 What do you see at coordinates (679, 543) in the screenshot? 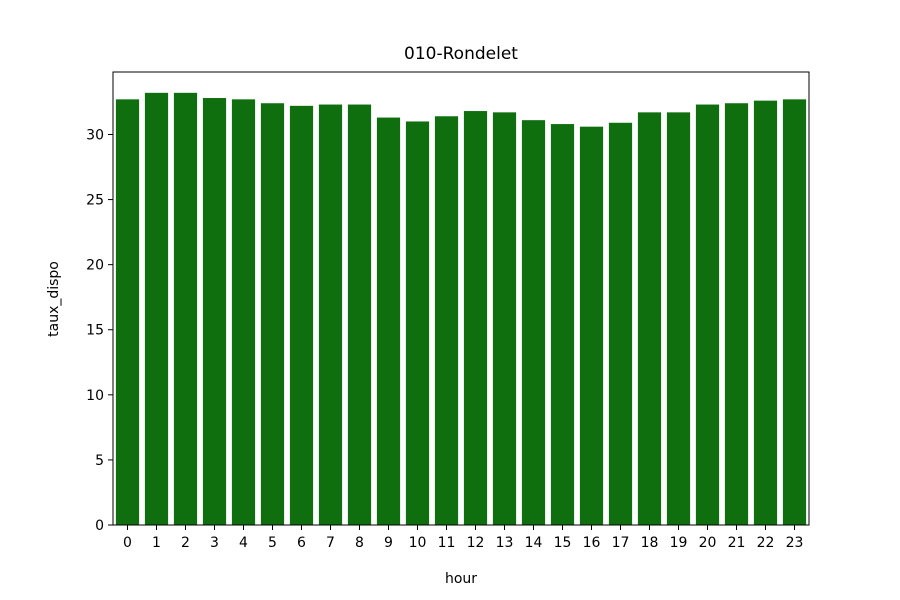
I see `x-tick-label: 19` at bounding box center [679, 543].